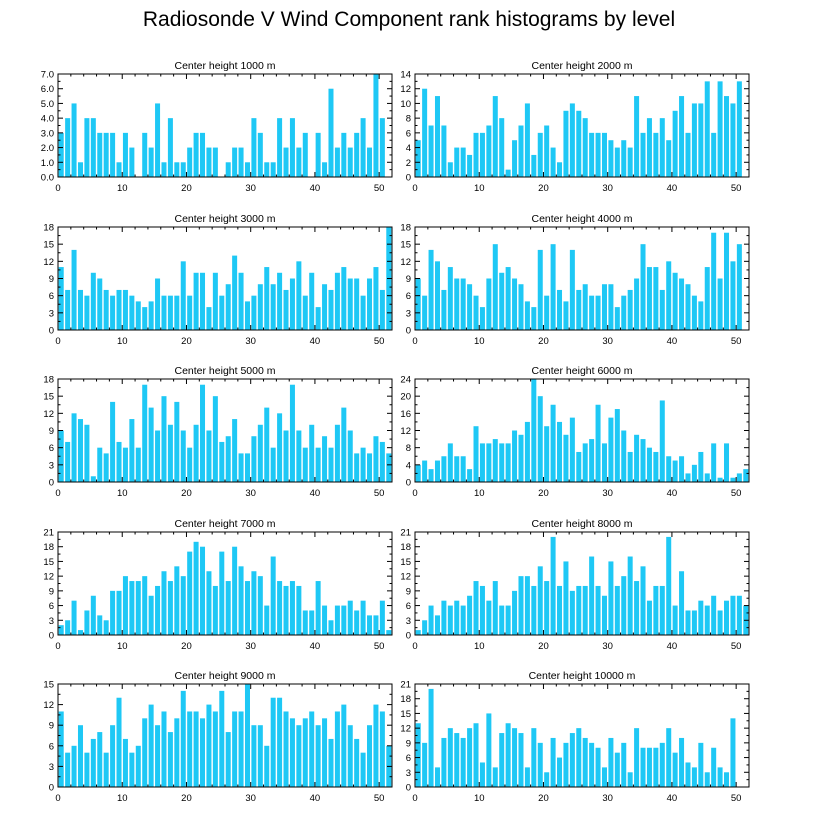 The image size is (818, 824). What do you see at coordinates (408, 148) in the screenshot?
I see `y-tick-label: 4` at bounding box center [408, 148].